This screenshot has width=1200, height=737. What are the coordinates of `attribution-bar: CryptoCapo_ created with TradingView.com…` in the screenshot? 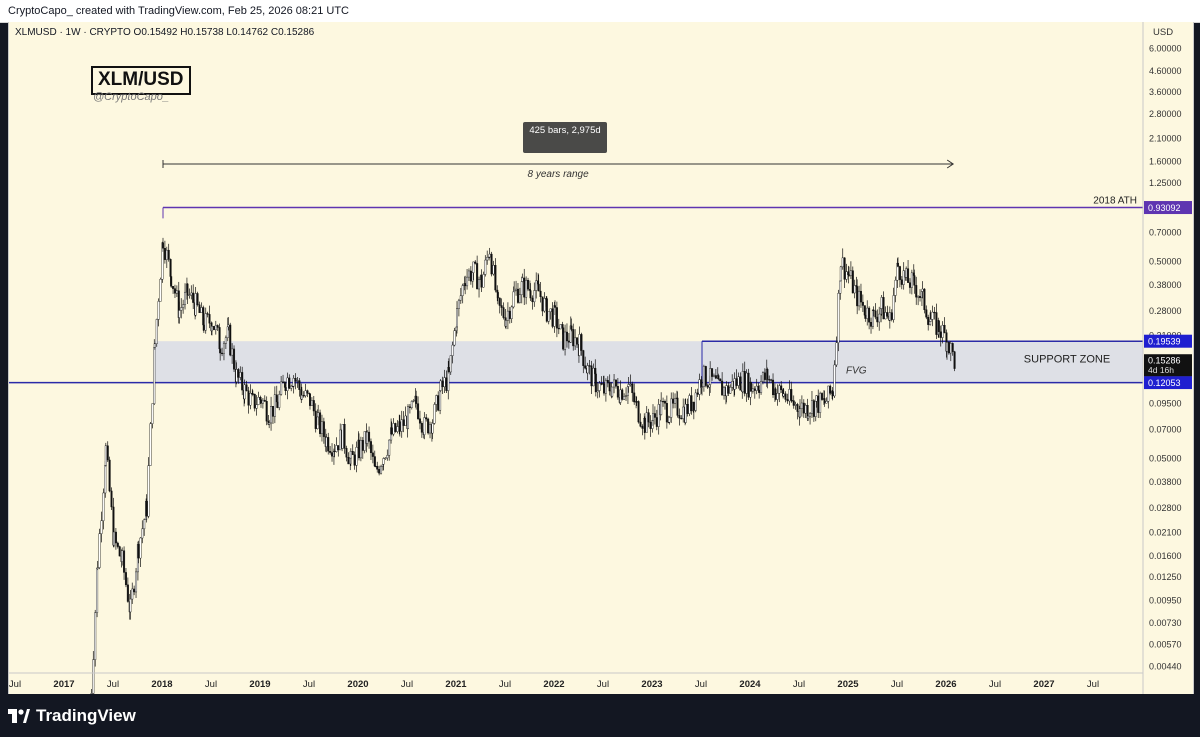 It's located at (600, 11).